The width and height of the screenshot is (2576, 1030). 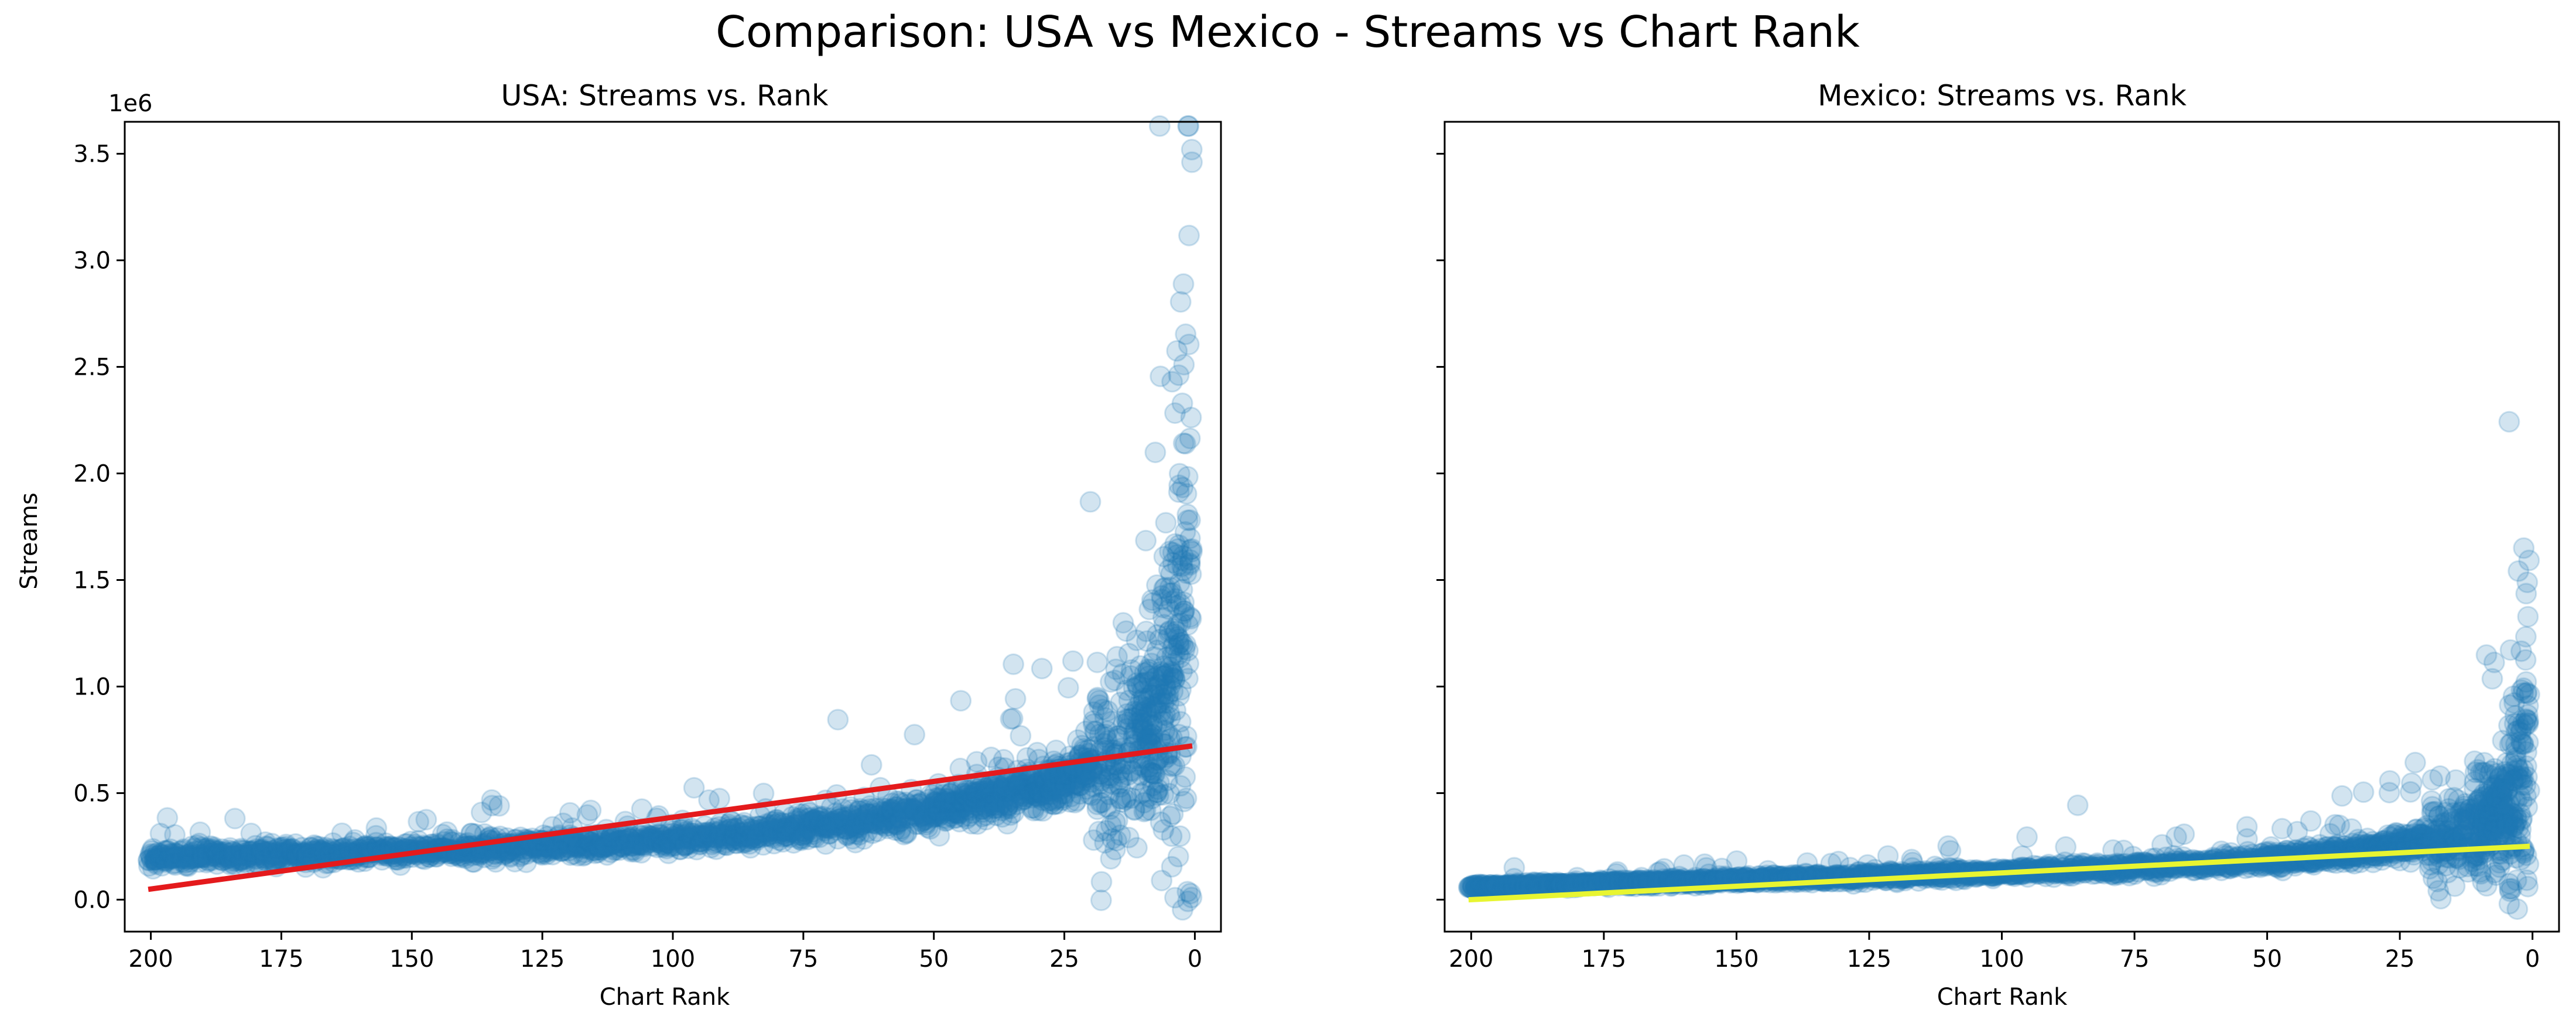 I want to click on usa-x-axis-label: Chart Rank, so click(x=665, y=997).